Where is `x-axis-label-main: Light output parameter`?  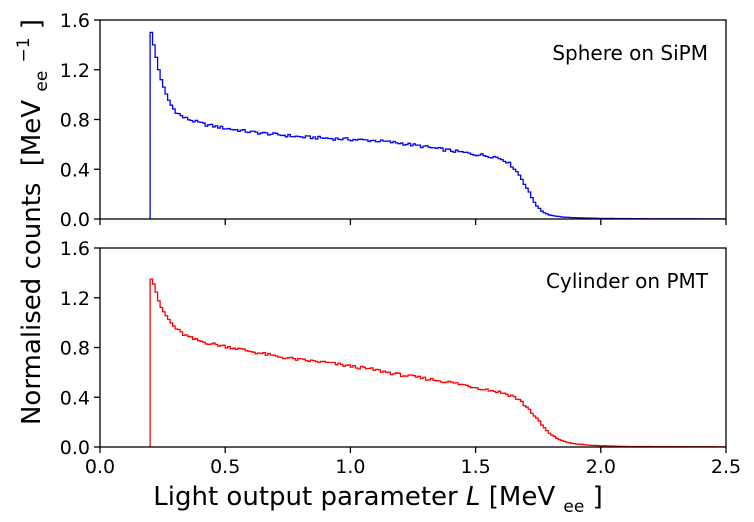 x-axis-label-main: Light output parameter is located at coordinates (309, 497).